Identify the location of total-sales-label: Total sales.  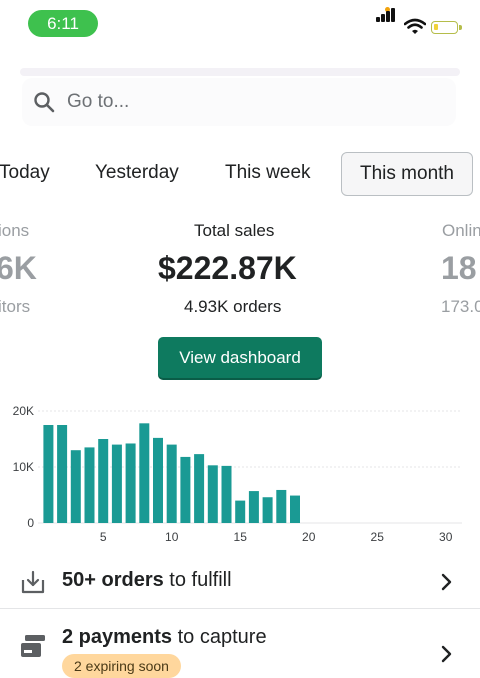
(234, 230).